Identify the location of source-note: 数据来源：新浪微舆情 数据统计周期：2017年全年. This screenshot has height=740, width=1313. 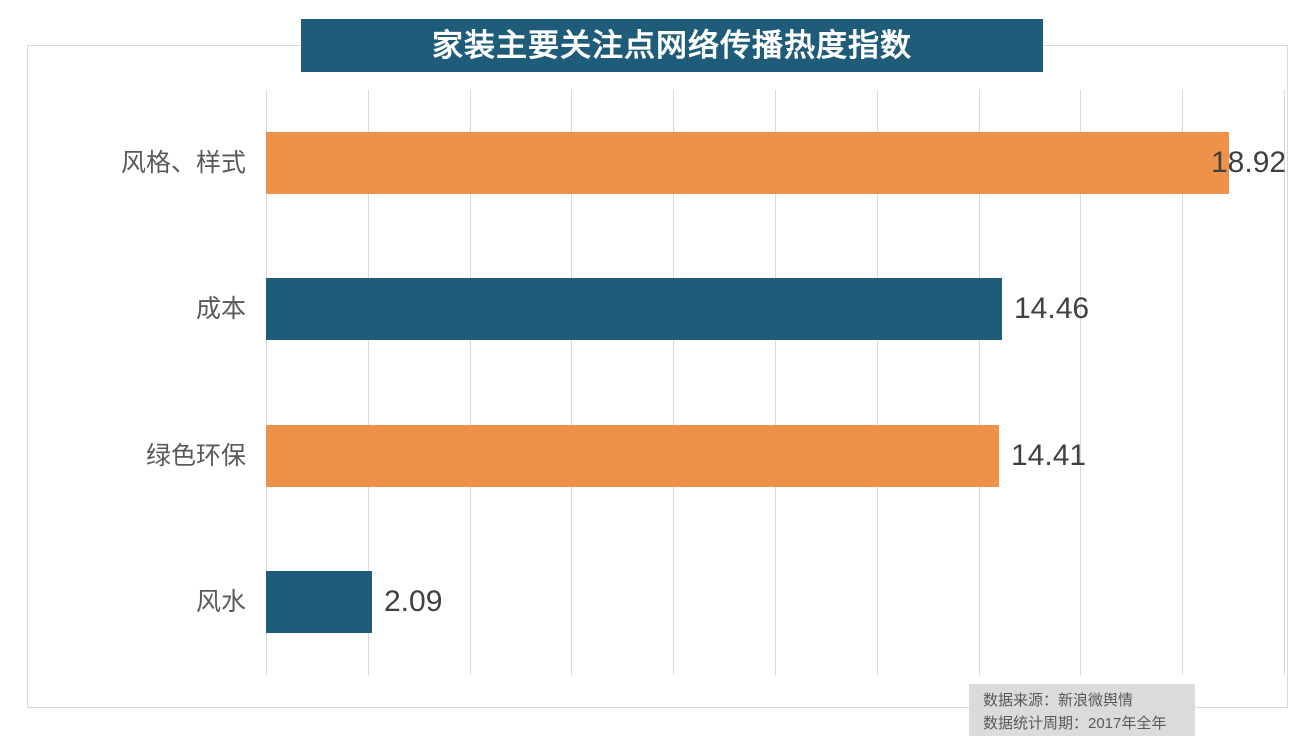
(1082, 710).